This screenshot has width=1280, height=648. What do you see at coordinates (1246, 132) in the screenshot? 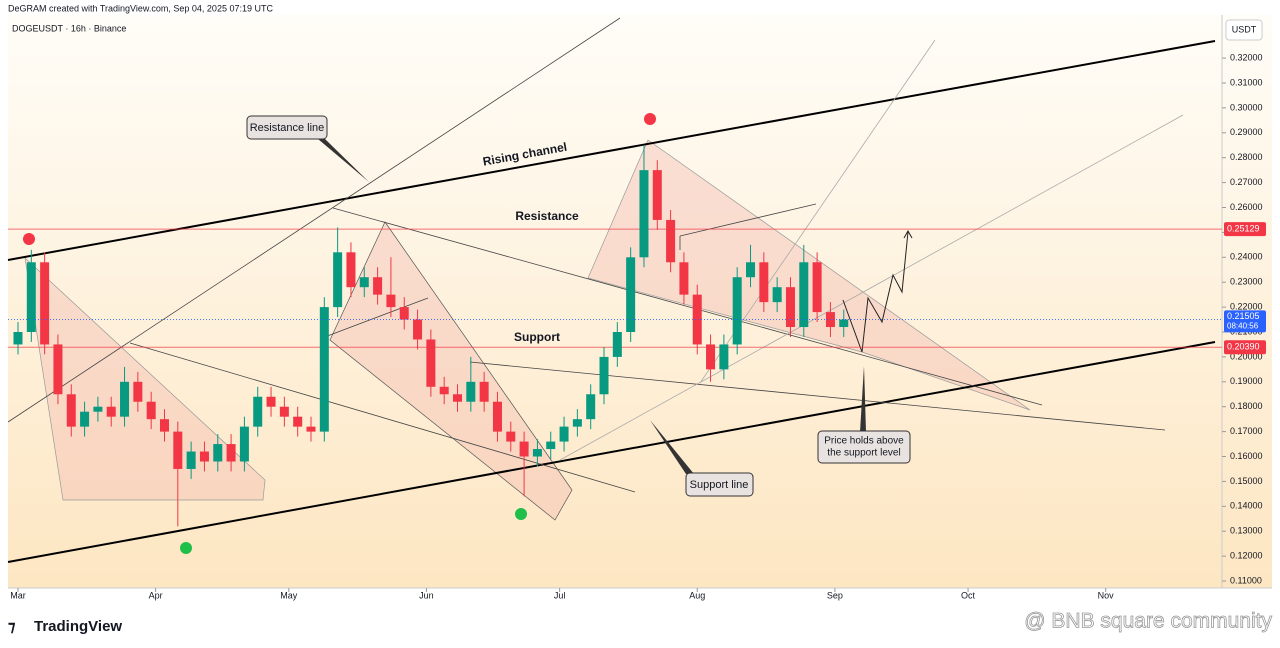
I see `y-tick-label: 0.29000` at bounding box center [1246, 132].